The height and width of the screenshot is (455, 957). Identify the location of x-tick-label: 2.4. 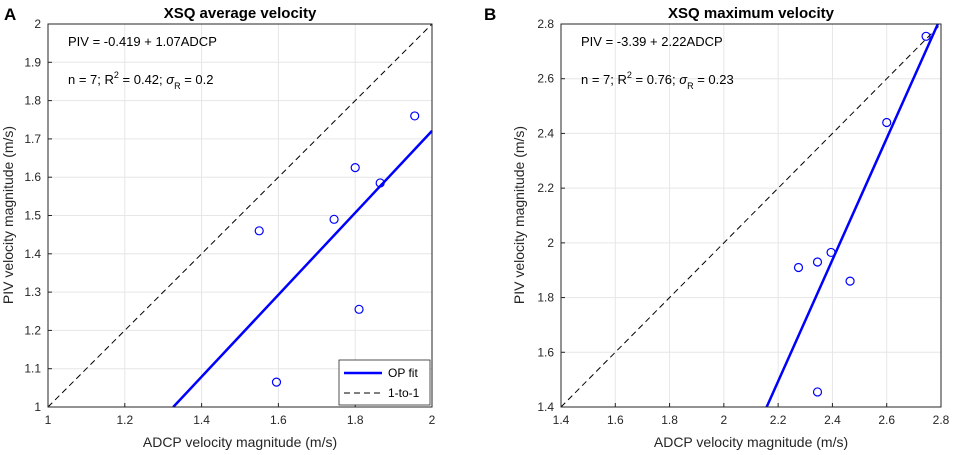
(832, 420).